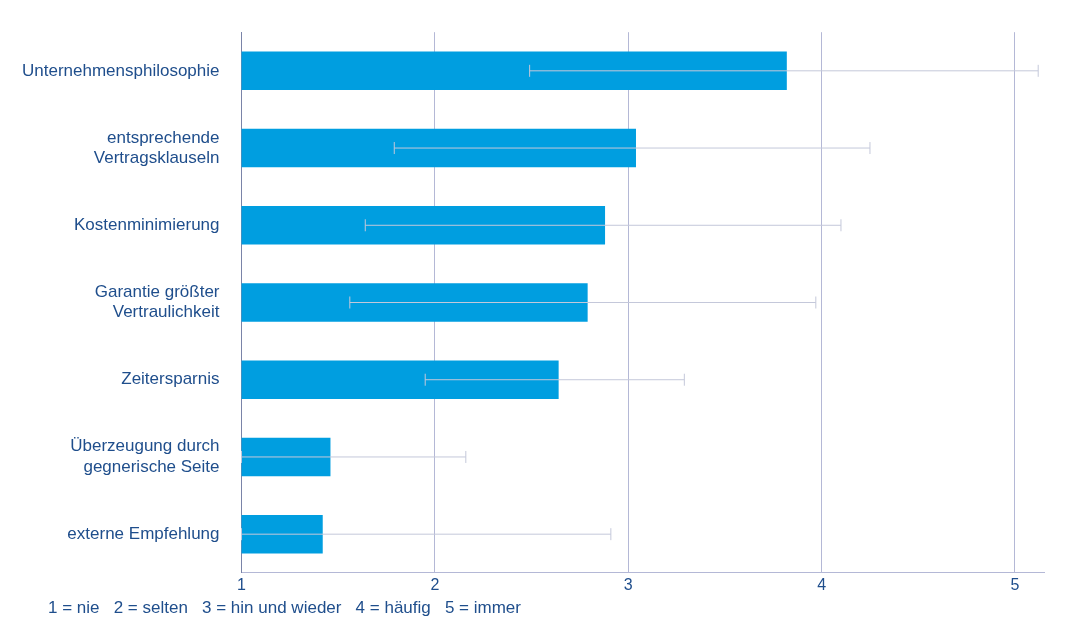 The width and height of the screenshot is (1072, 636). Describe the element at coordinates (628, 584) in the screenshot. I see `x-tick-label: 3` at that location.